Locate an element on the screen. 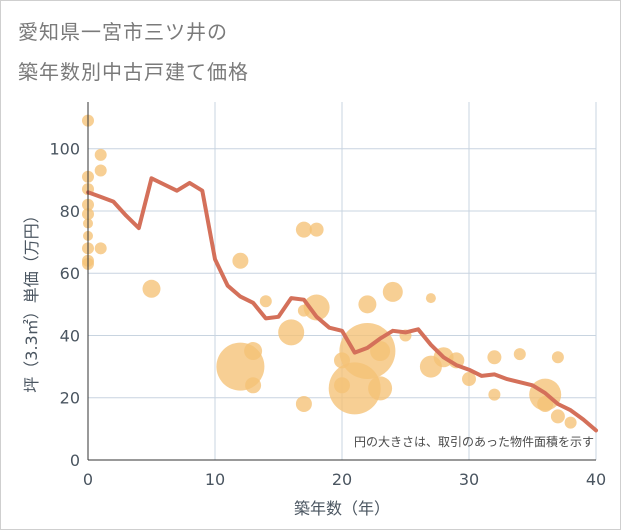  y-tick-label: 20 is located at coordinates (70, 398).